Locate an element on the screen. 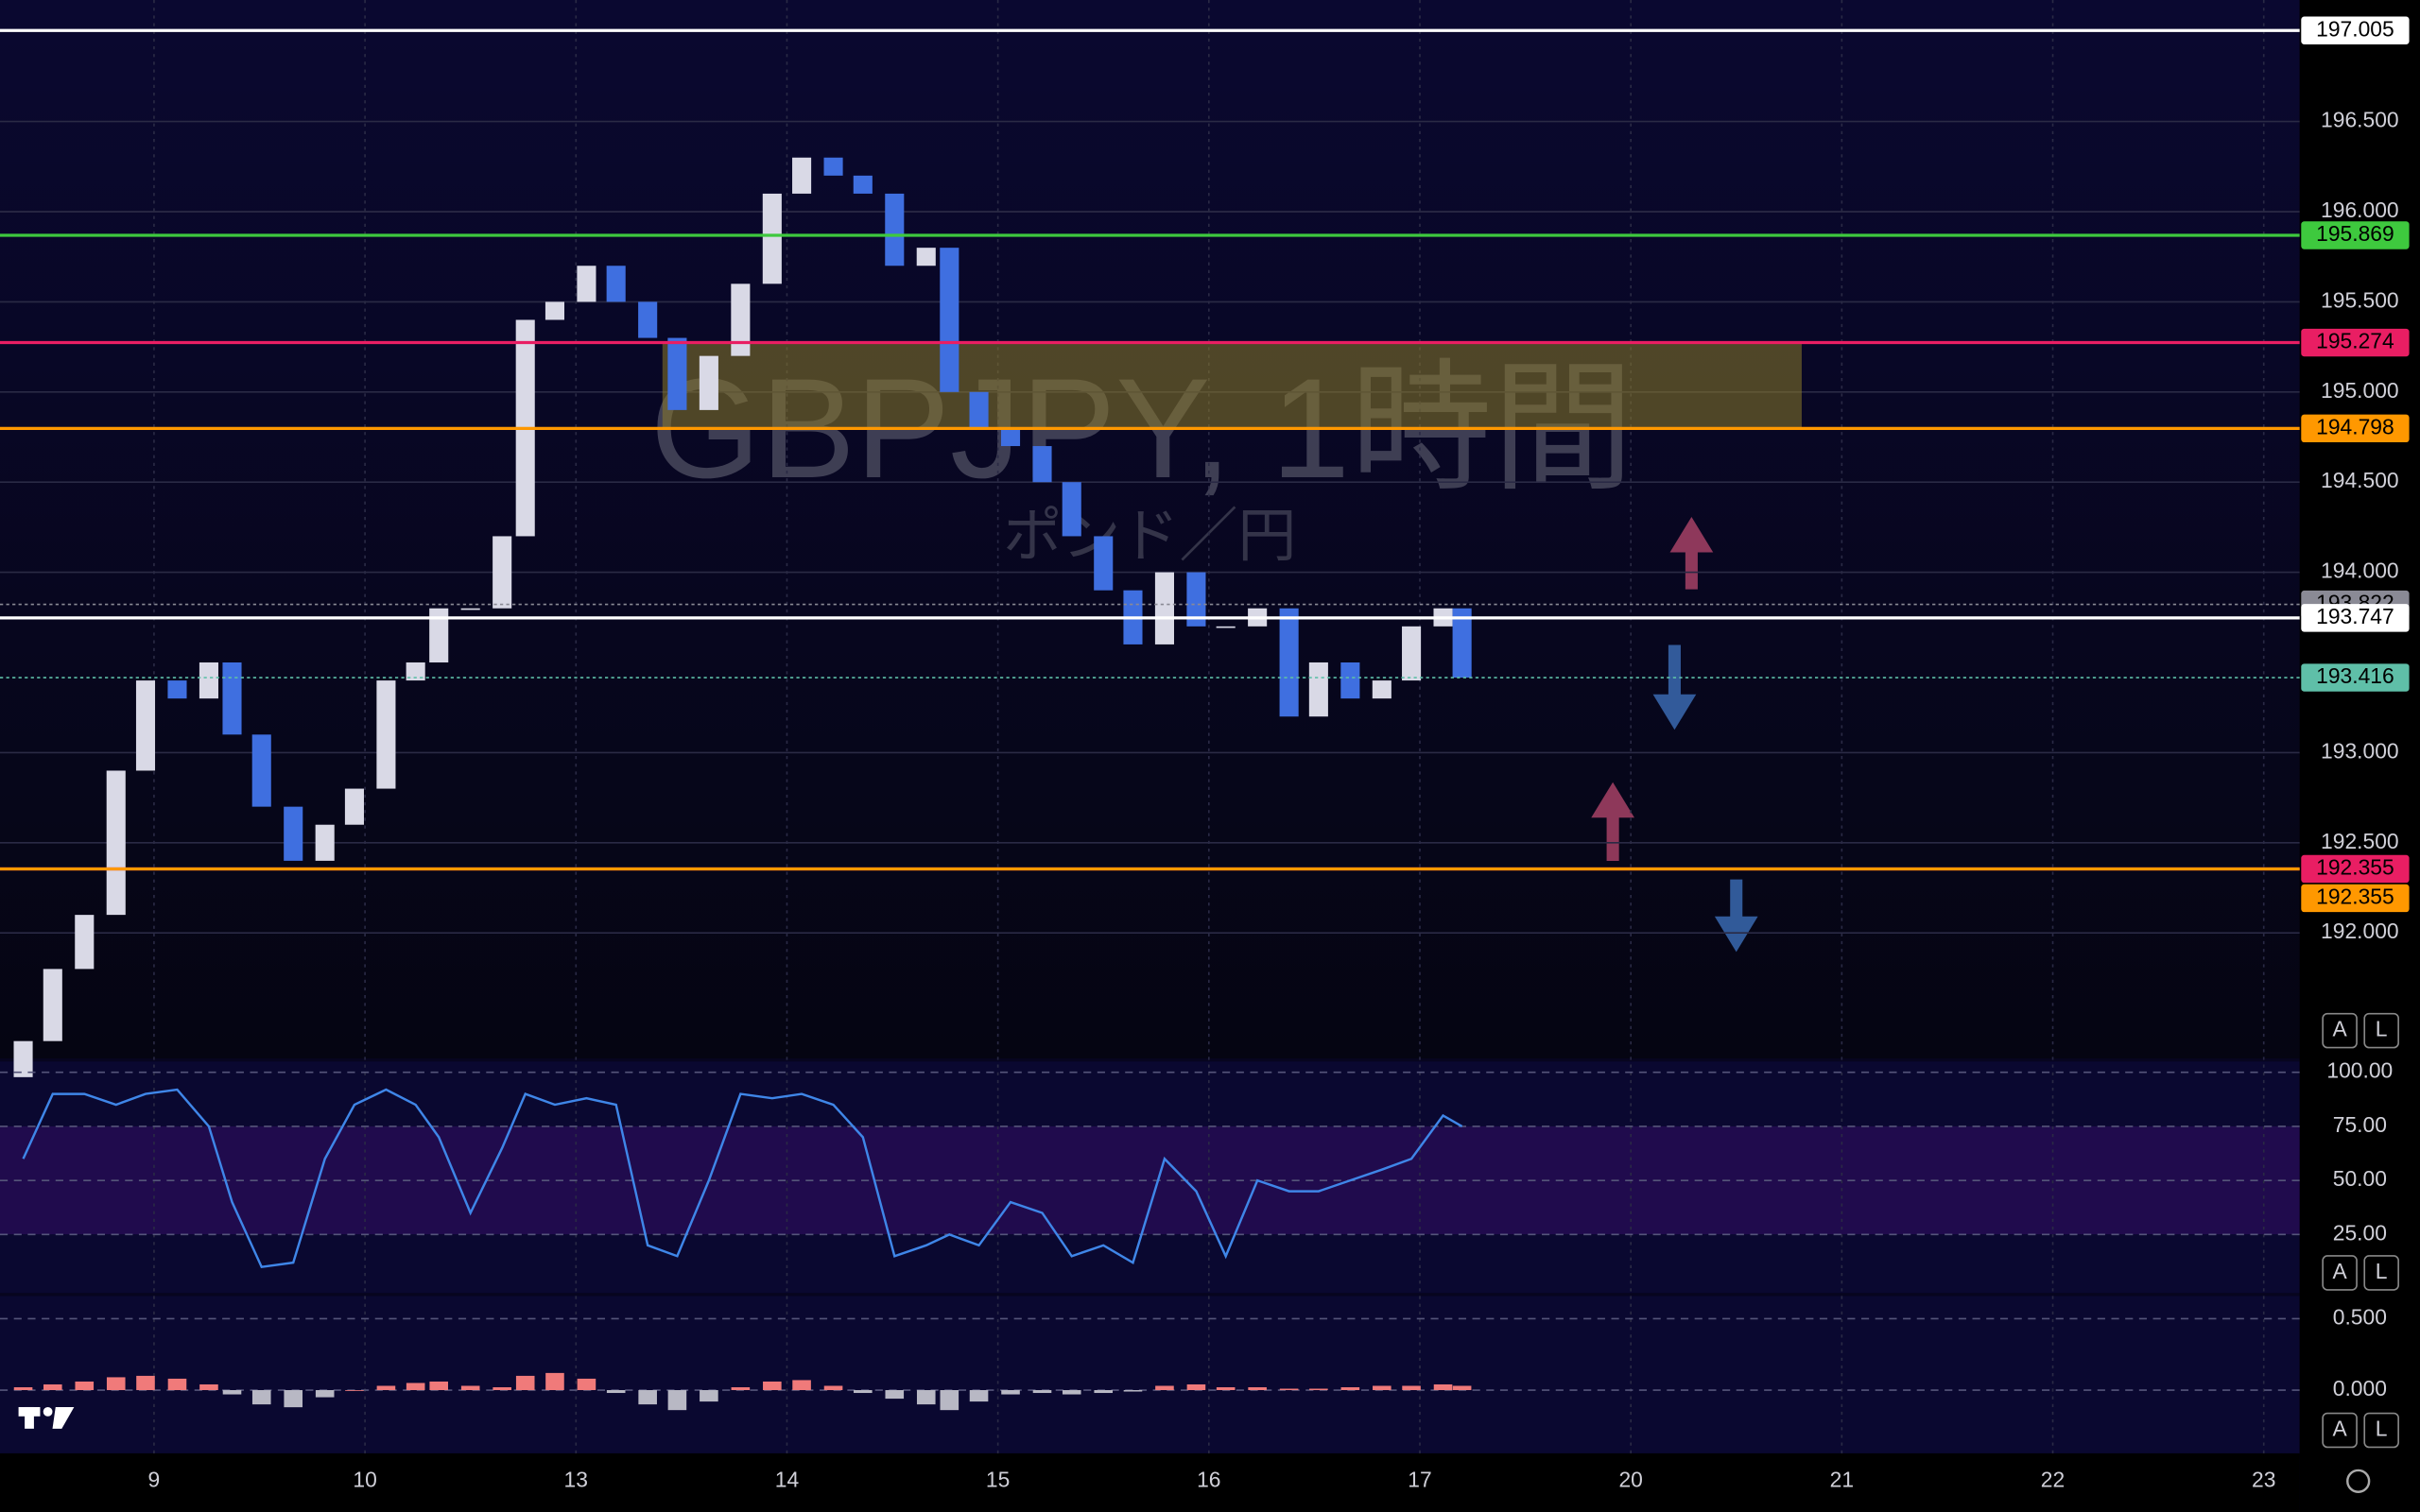  x-tick-label: 13 is located at coordinates (576, 1479).